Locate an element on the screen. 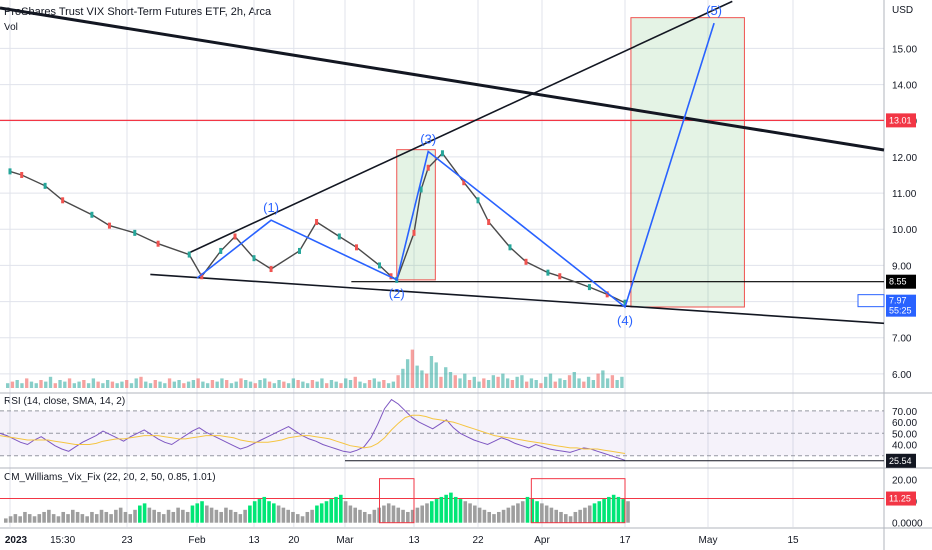  time-tick-label: 13 is located at coordinates (414, 540).